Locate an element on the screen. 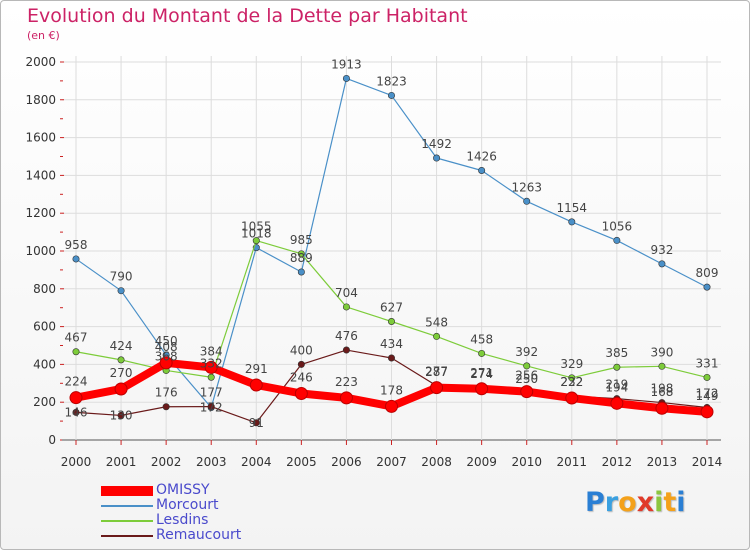 This screenshot has height=550, width=750. y-tick-label: 800 is located at coordinates (44, 289).